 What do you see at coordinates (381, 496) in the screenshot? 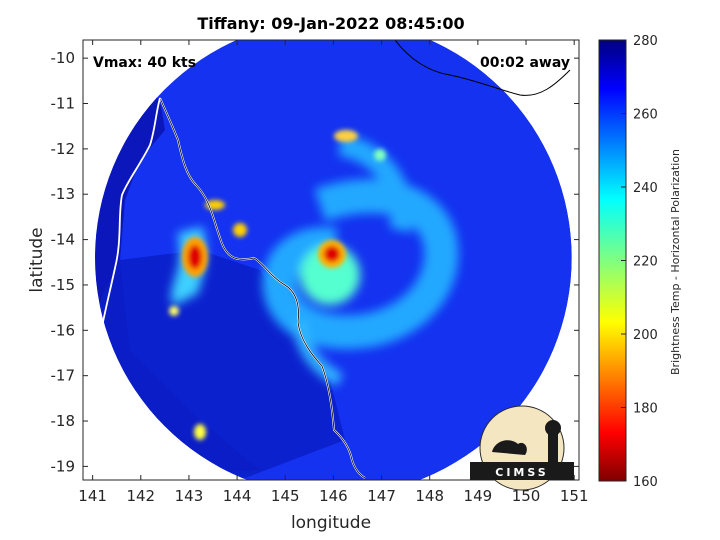
I see `x-tick-label: 147` at bounding box center [381, 496].